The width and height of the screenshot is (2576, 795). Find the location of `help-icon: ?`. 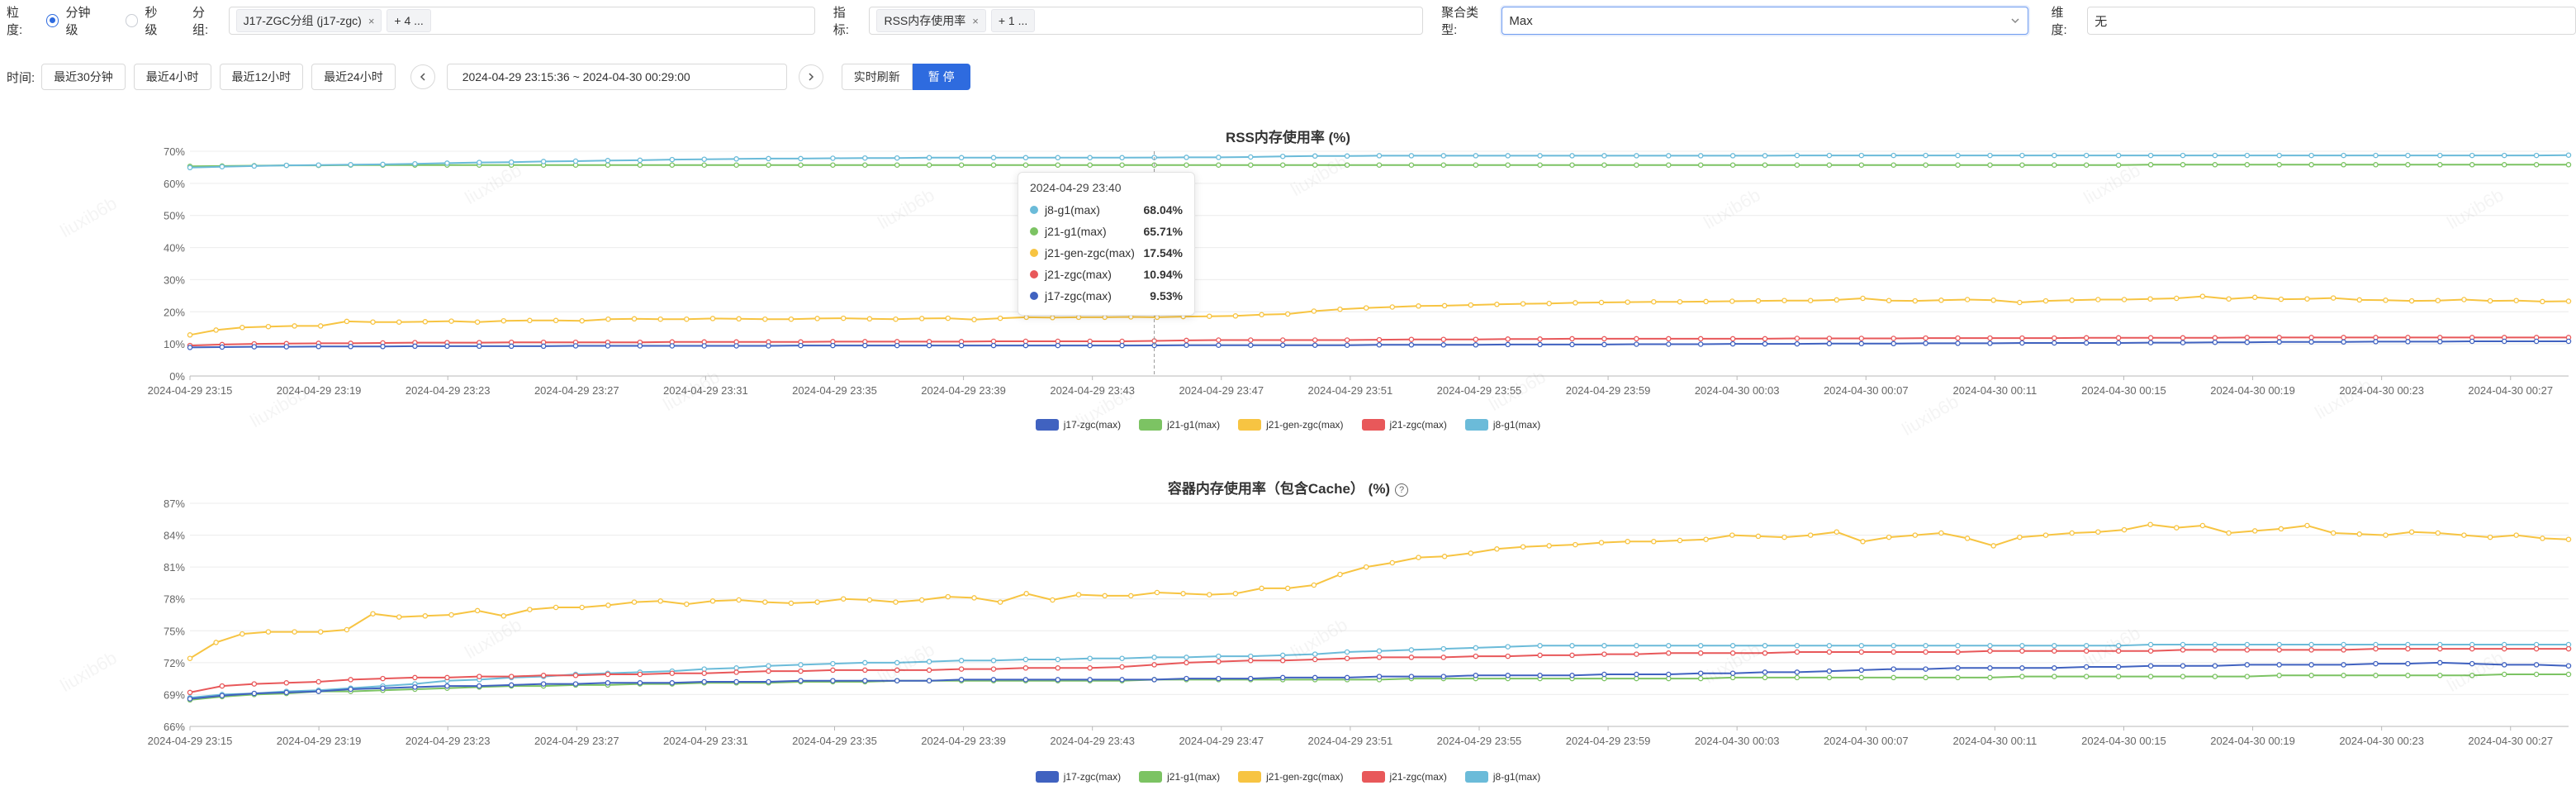

help-icon: ? is located at coordinates (1402, 490).